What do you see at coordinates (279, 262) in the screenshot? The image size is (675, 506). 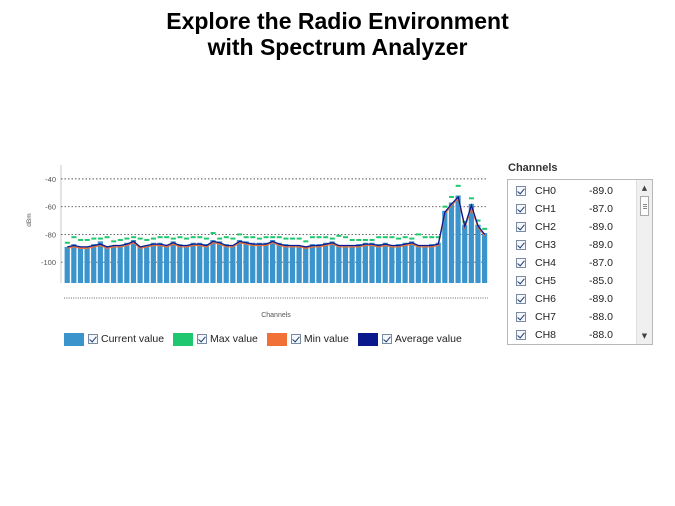 I see `bar-ch32` at bounding box center [279, 262].